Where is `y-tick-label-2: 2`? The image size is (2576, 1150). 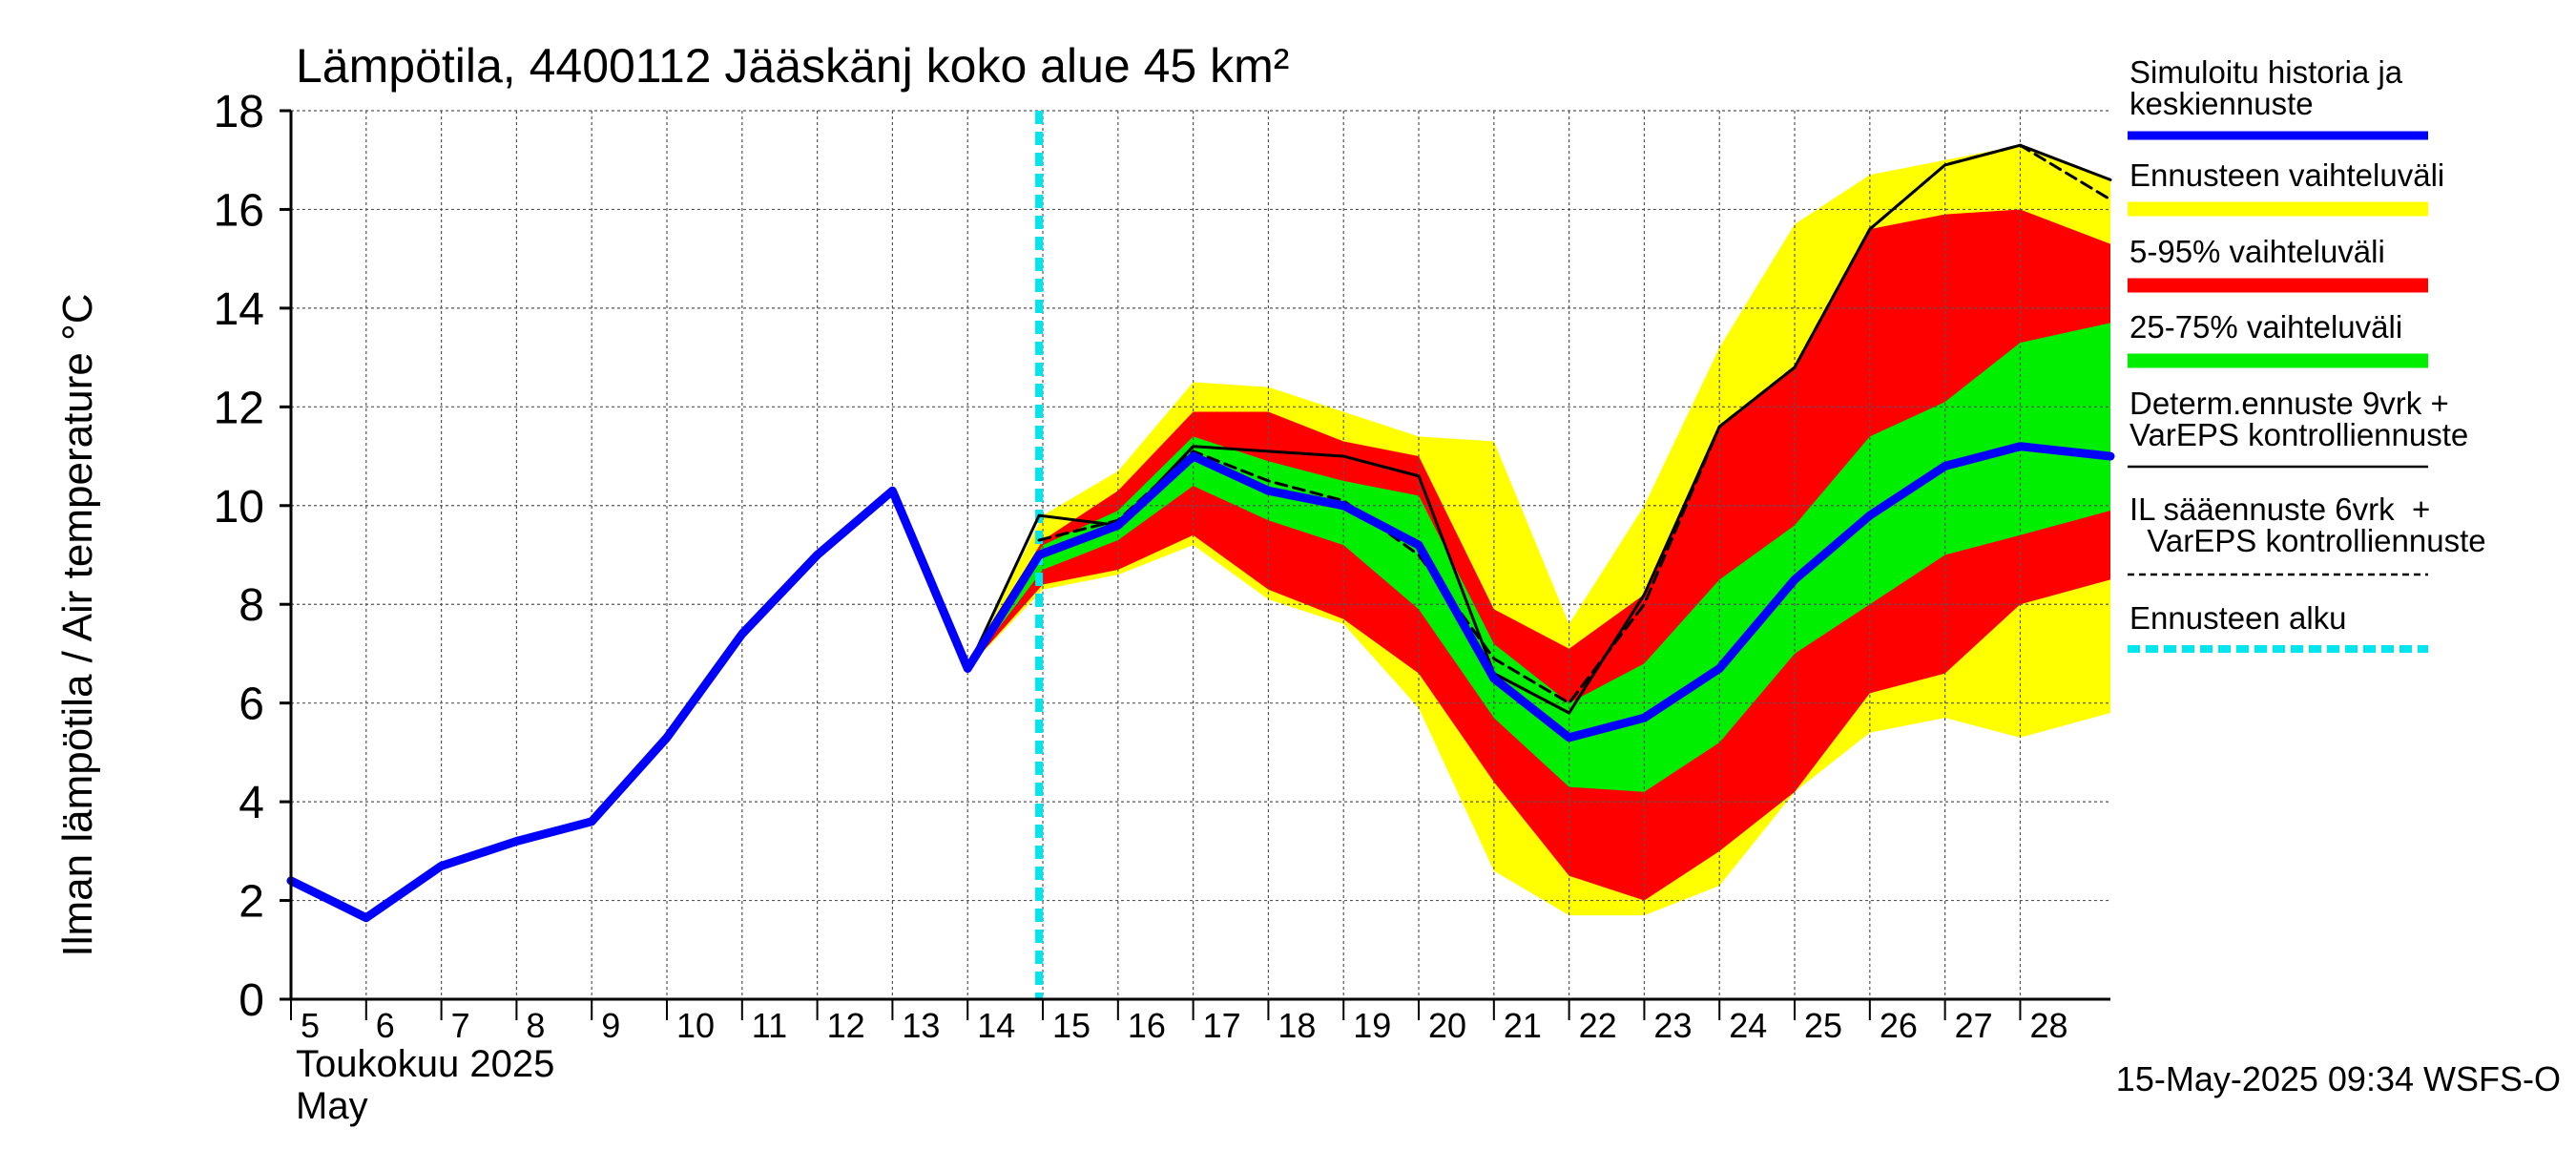
y-tick-label-2: 2 is located at coordinates (251, 902).